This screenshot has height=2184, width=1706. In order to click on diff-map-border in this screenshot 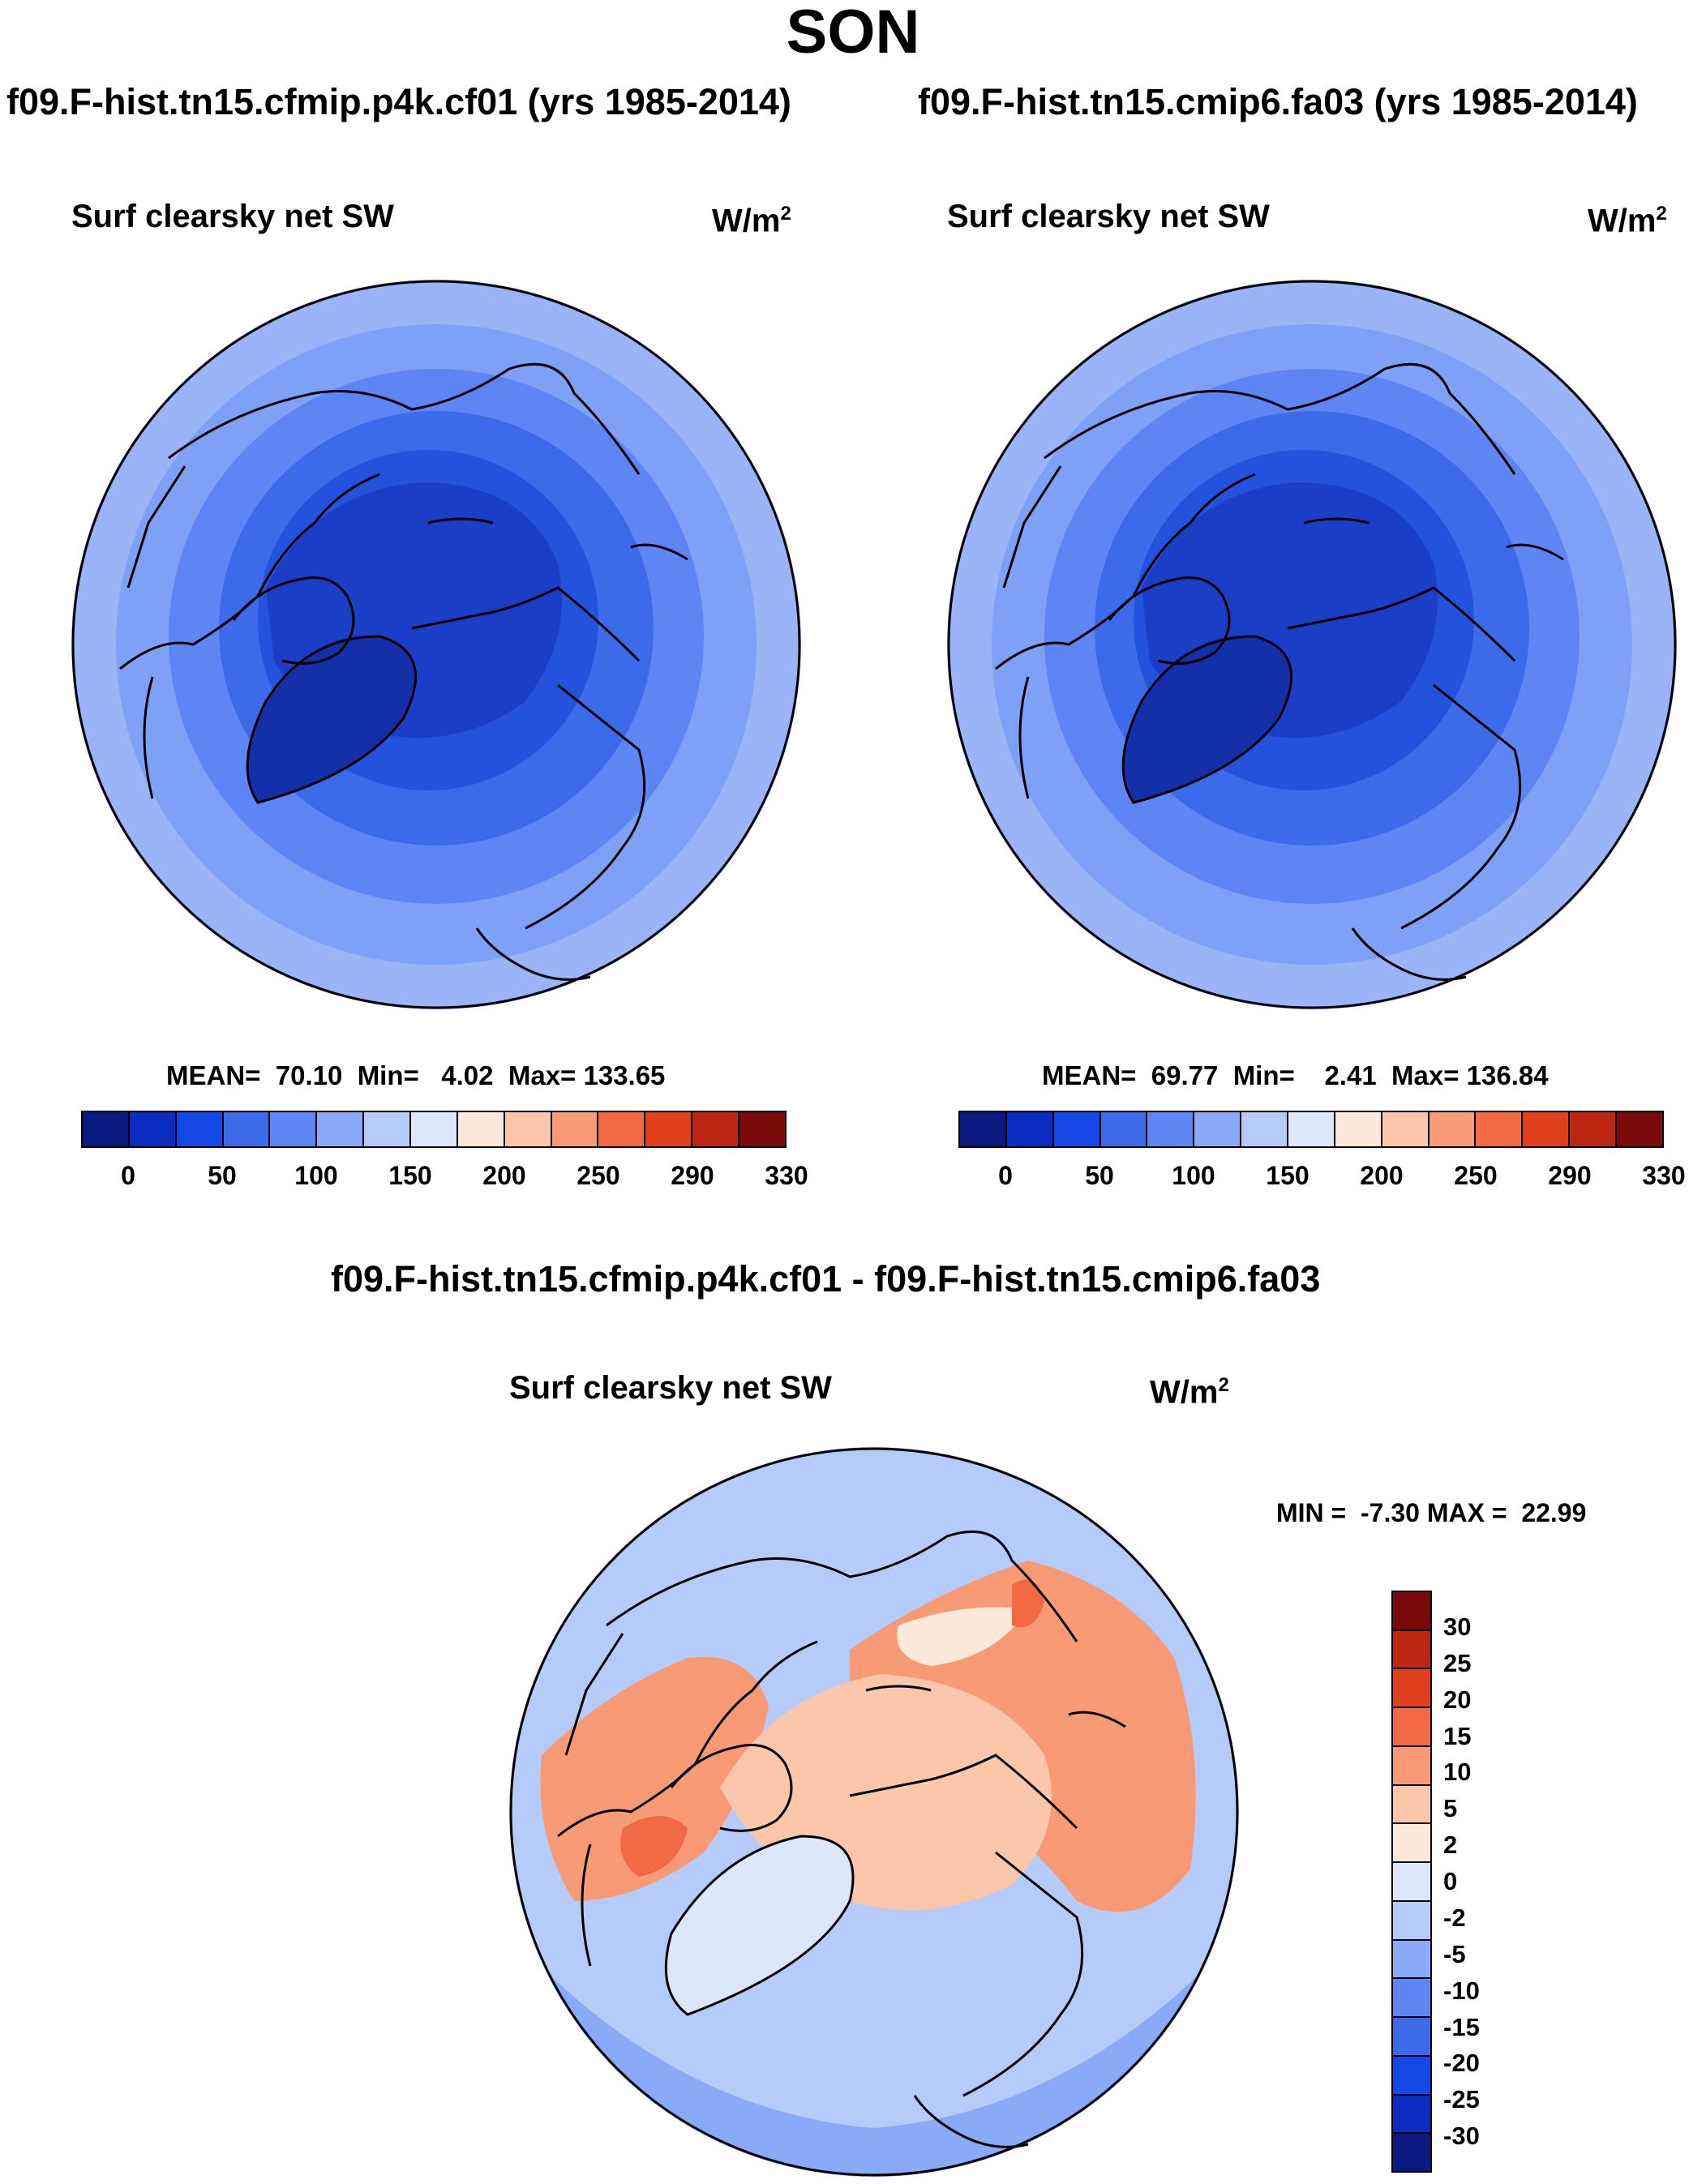, I will do `click(874, 1812)`.